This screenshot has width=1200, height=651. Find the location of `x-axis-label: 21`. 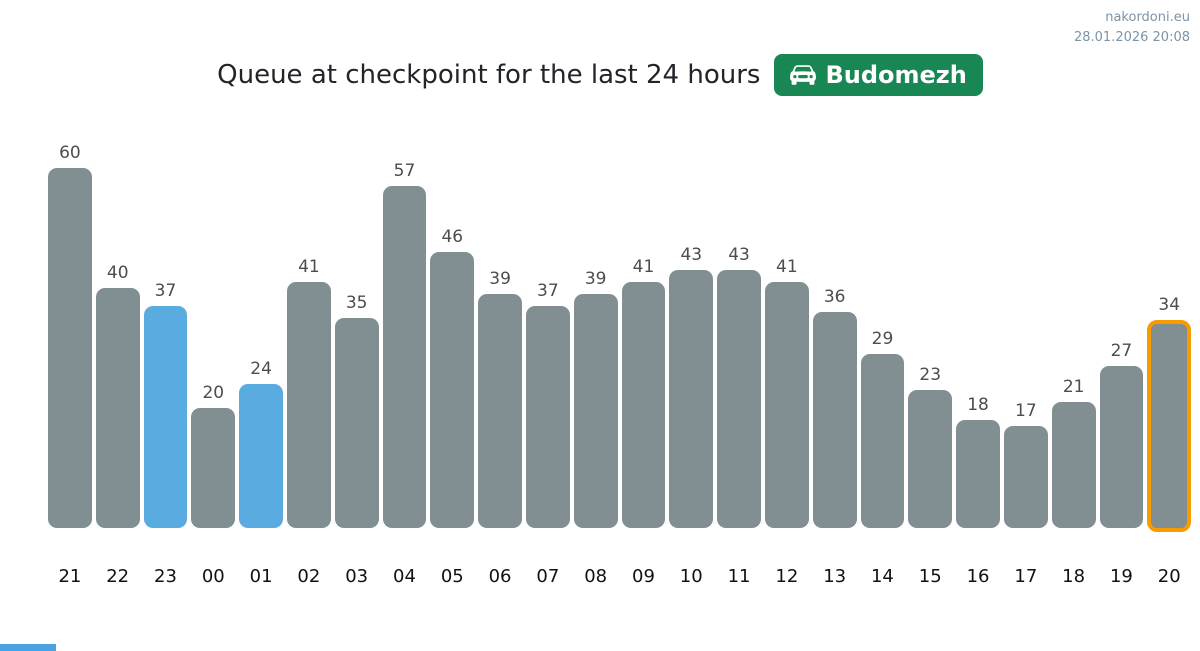

x-axis-label: 21 is located at coordinates (70, 576).